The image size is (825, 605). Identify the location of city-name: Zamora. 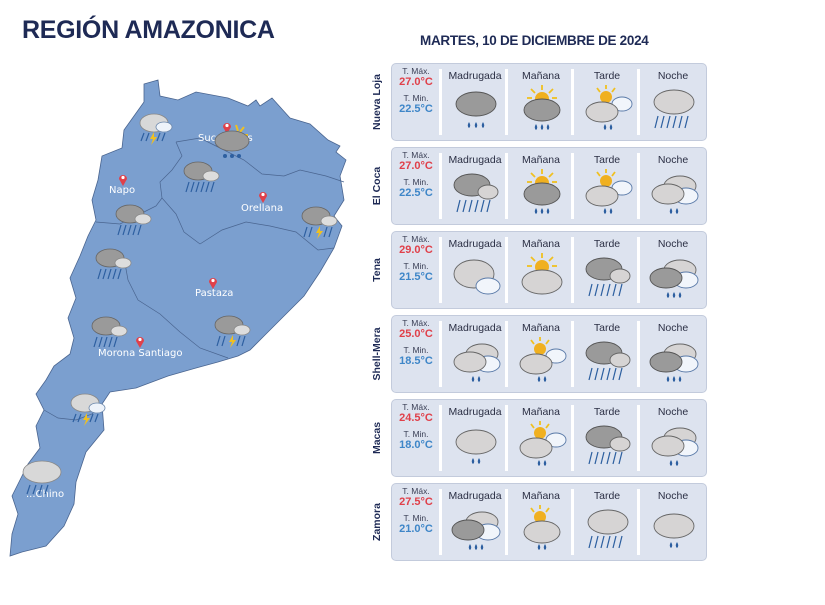
(377, 522).